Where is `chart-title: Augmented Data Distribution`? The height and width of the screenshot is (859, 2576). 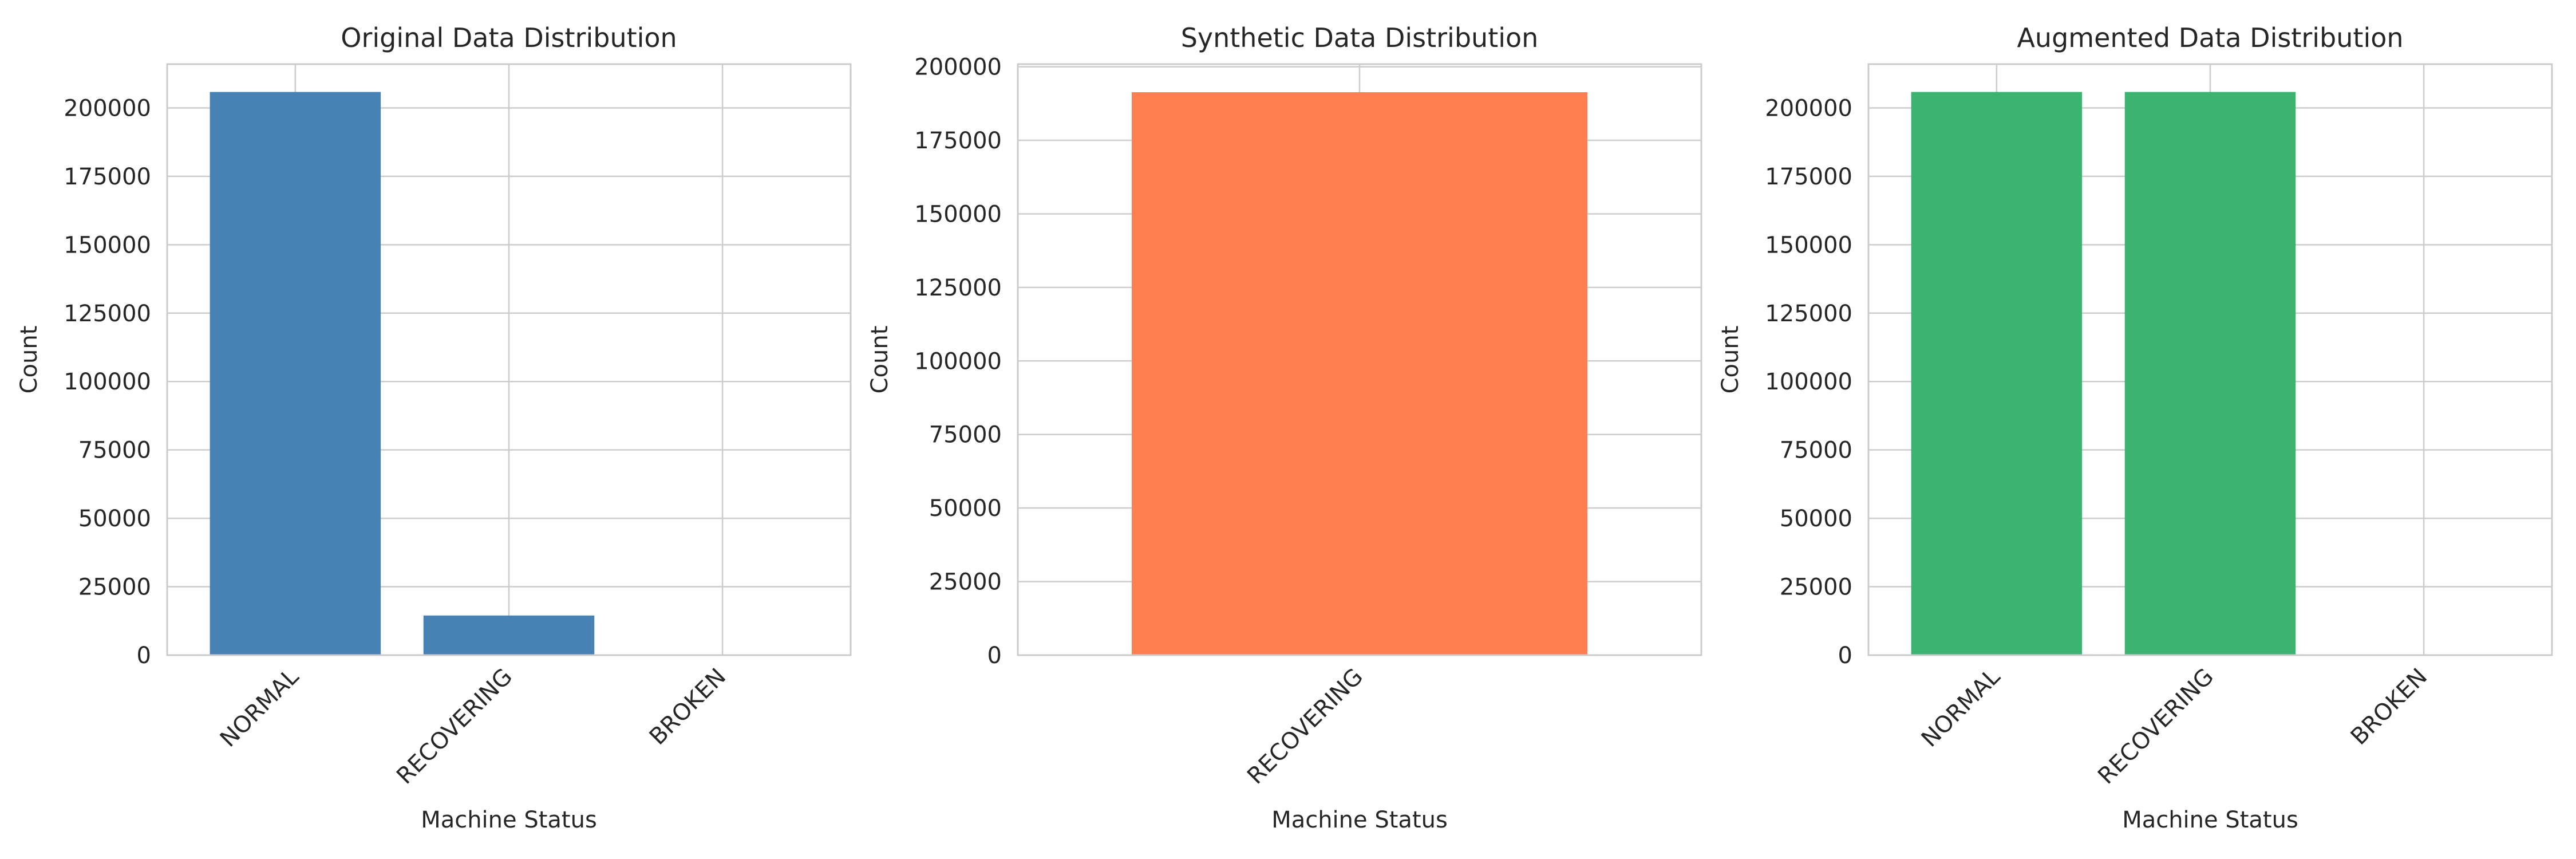 chart-title: Augmented Data Distribution is located at coordinates (2210, 37).